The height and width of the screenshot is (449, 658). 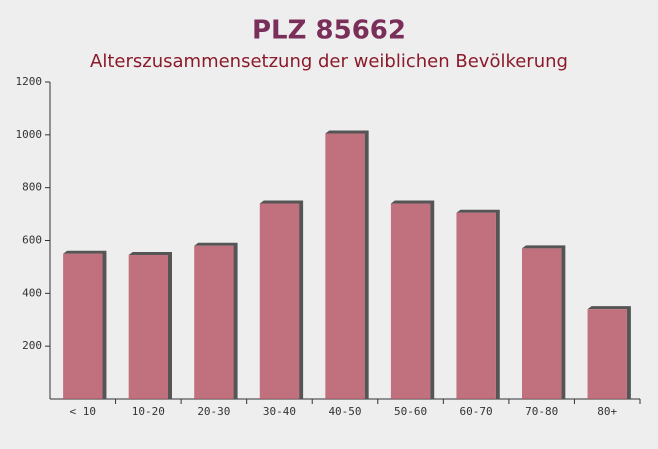 I want to click on y-tick-label: 1000, so click(x=29, y=134).